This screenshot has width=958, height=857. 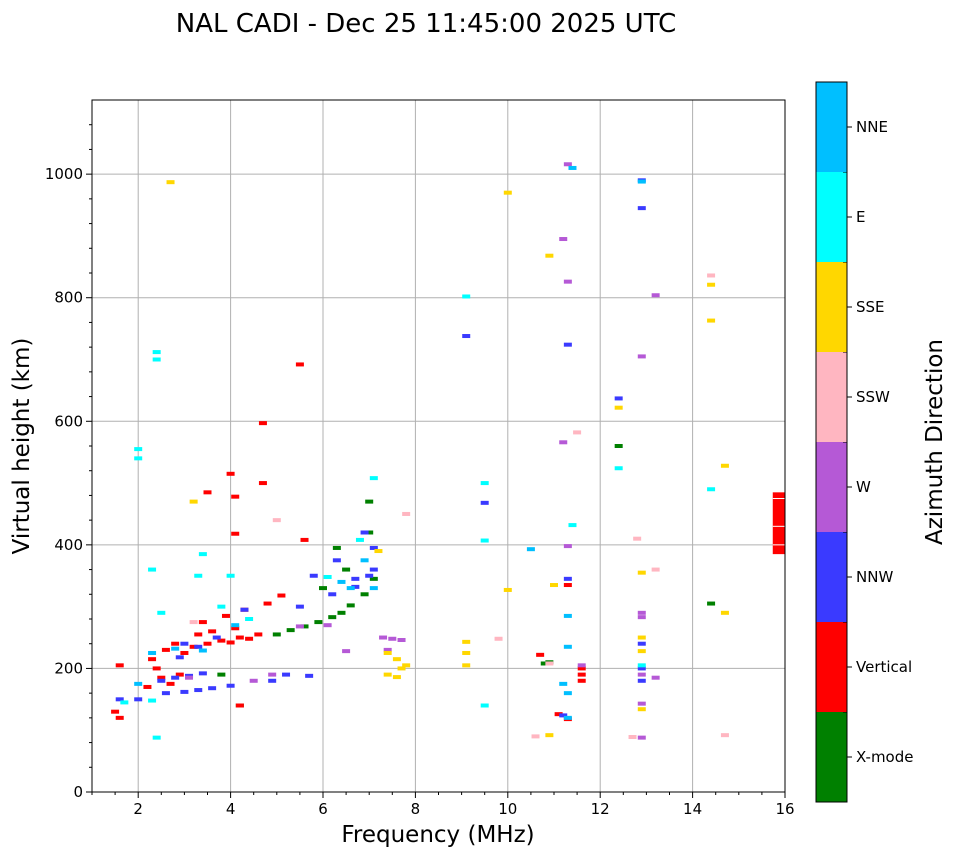 What do you see at coordinates (864, 442) in the screenshot?
I see `colorbar: X-mode Vertical NNW W SSW SSE E NNE` at bounding box center [864, 442].